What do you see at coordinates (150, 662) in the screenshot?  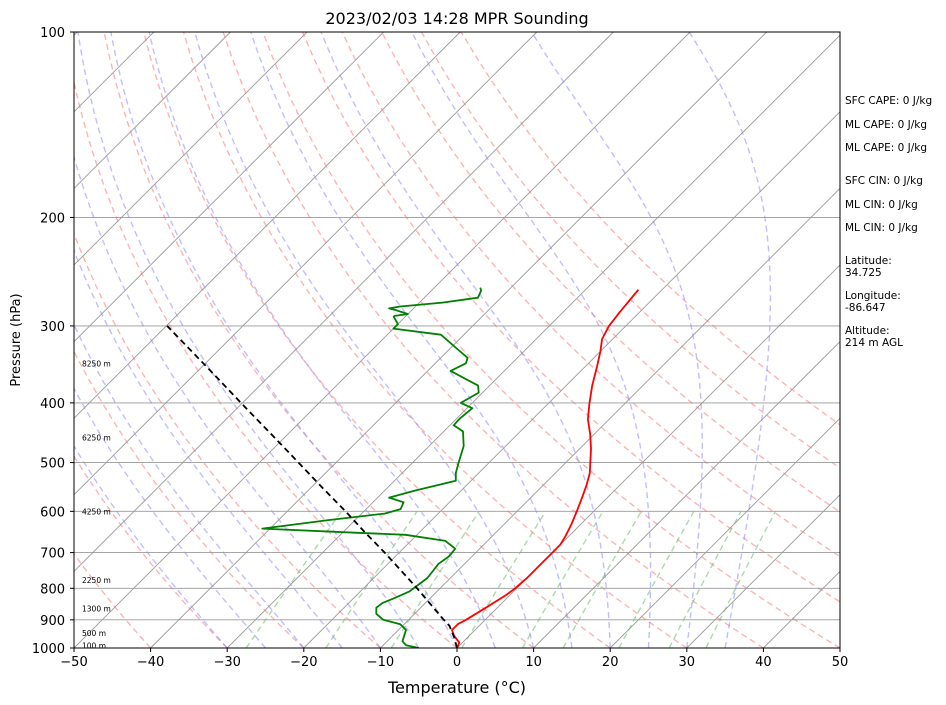 I see `x-tick-label: −40` at bounding box center [150, 662].